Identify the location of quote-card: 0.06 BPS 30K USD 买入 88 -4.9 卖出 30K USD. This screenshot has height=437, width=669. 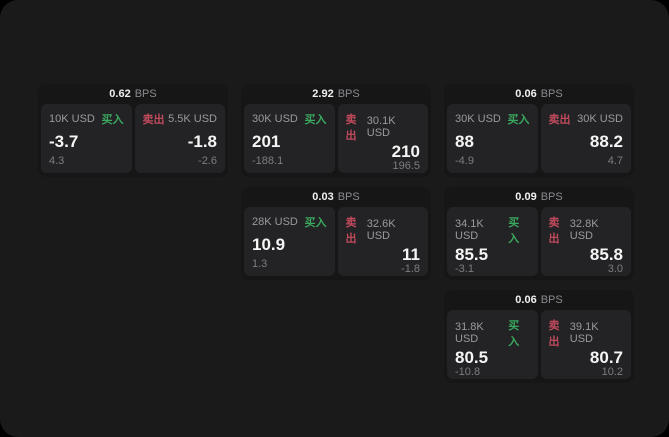
(539, 130).